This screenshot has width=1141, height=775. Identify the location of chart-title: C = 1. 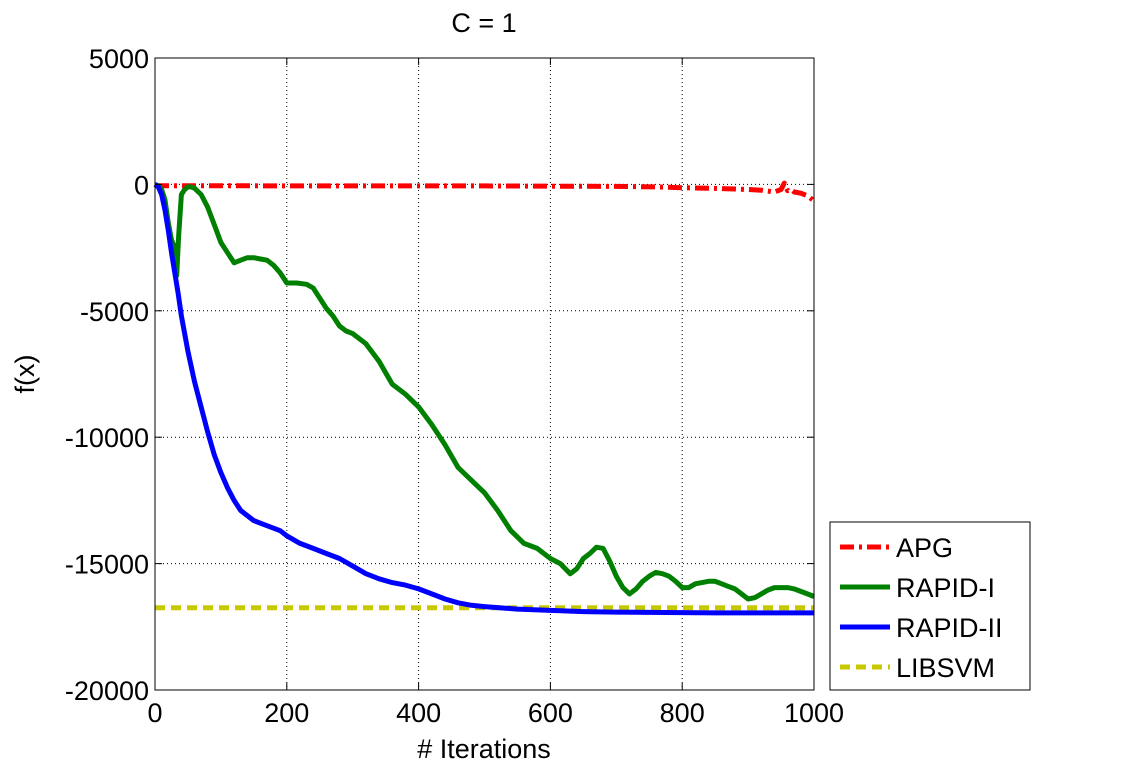
(483, 23).